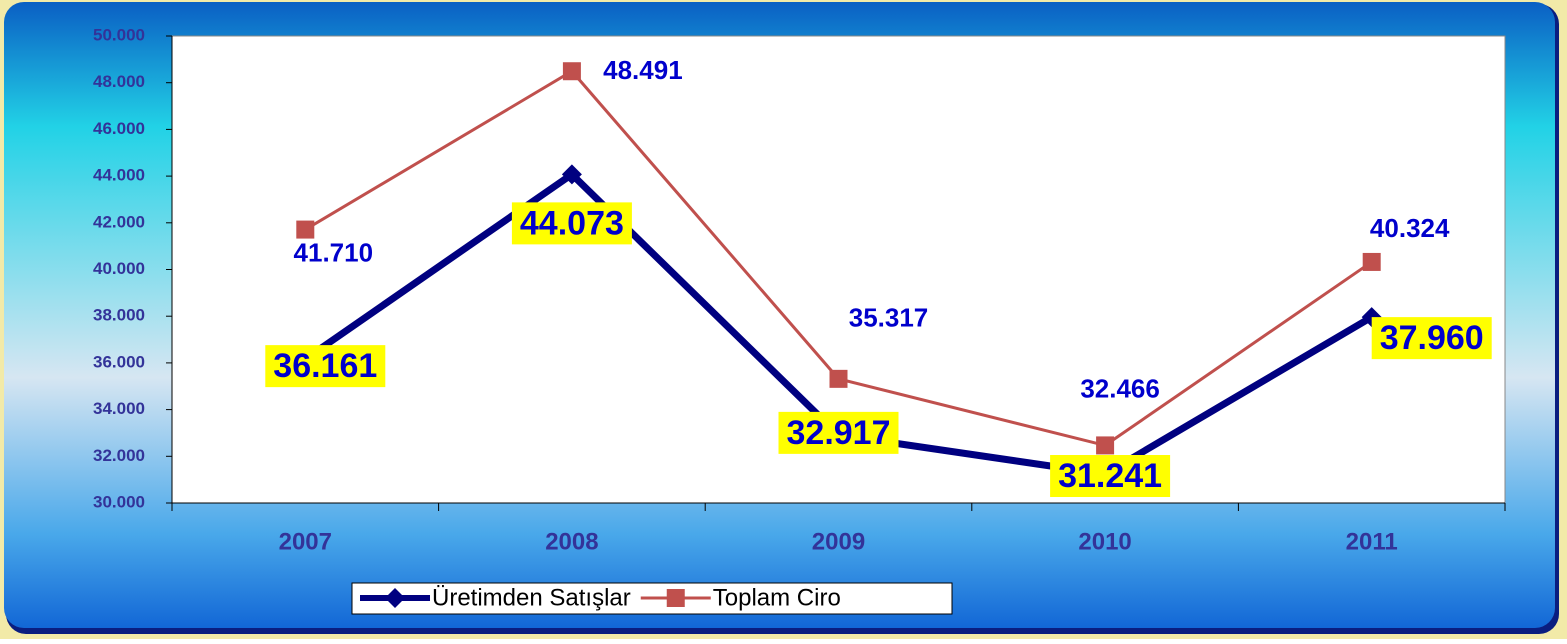 The width and height of the screenshot is (1567, 644). I want to click on data-label: 37.960, so click(1432, 338).